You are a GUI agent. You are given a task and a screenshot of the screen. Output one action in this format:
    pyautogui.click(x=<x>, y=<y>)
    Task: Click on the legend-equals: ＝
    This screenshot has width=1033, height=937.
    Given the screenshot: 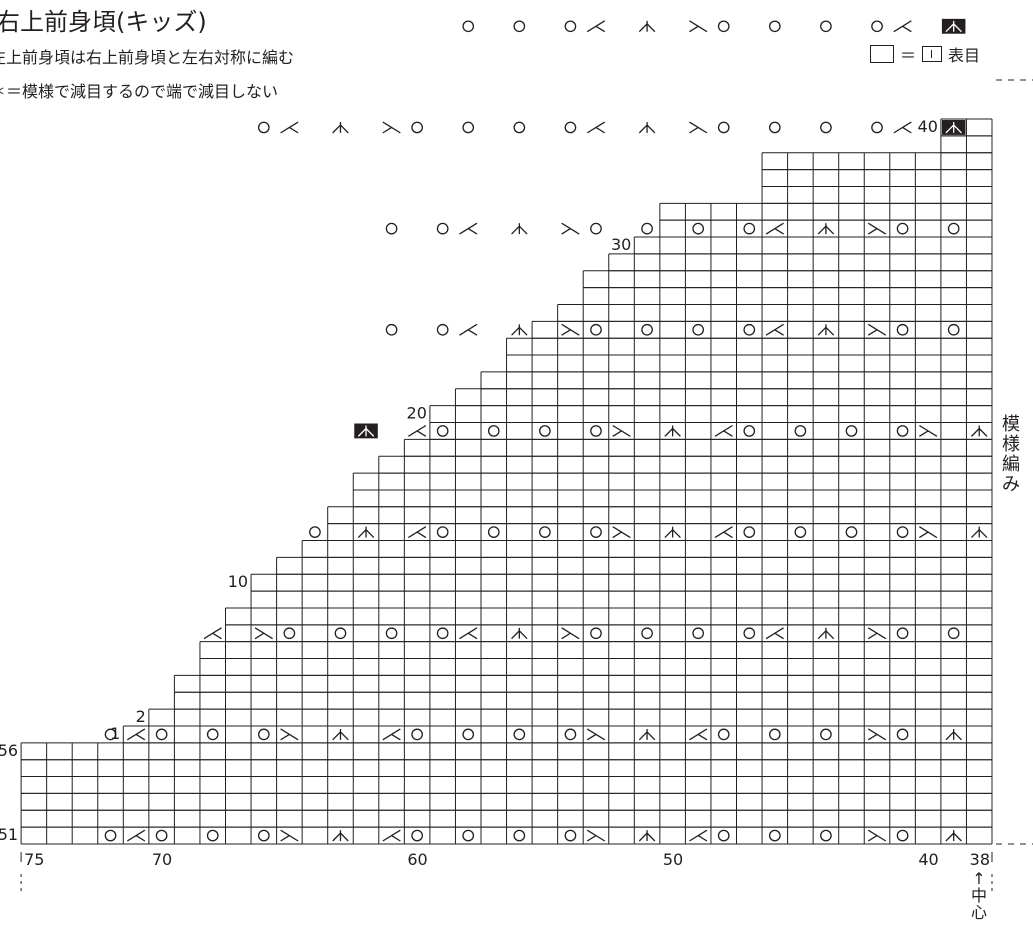 What is the action you would take?
    pyautogui.click(x=908, y=55)
    